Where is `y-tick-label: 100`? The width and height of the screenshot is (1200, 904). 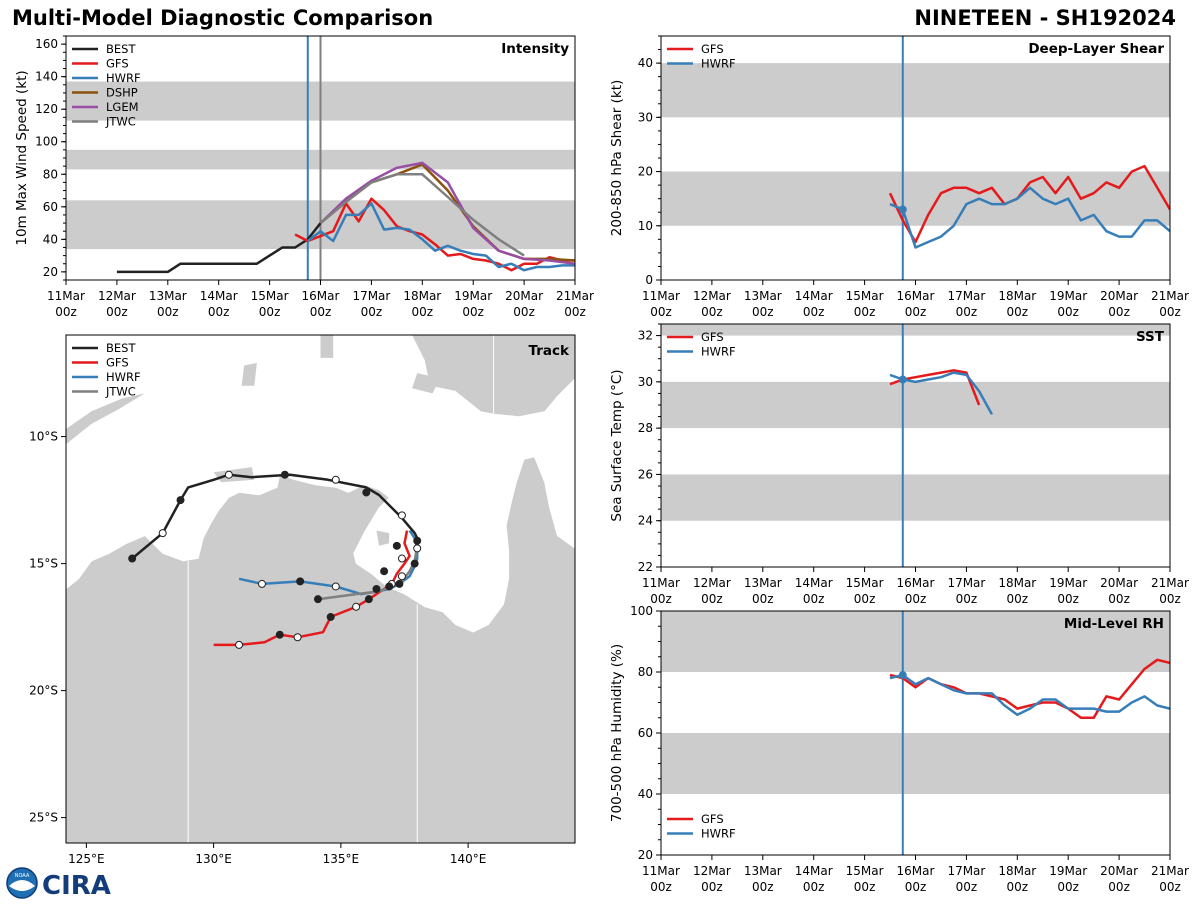
y-tick-label: 100 is located at coordinates (46, 142).